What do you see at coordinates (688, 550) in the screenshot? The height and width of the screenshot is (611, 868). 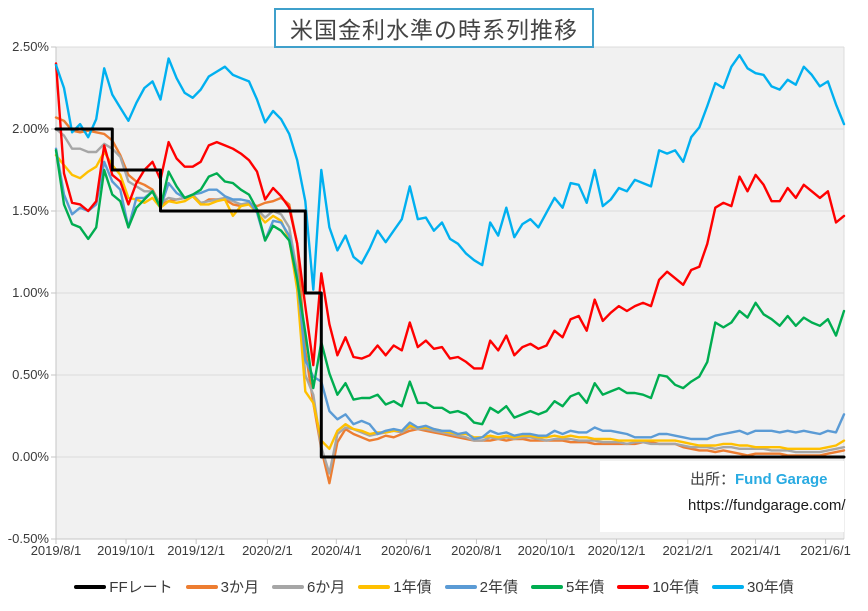 I see `x-axis-label: 2021/2/1` at bounding box center [688, 550].